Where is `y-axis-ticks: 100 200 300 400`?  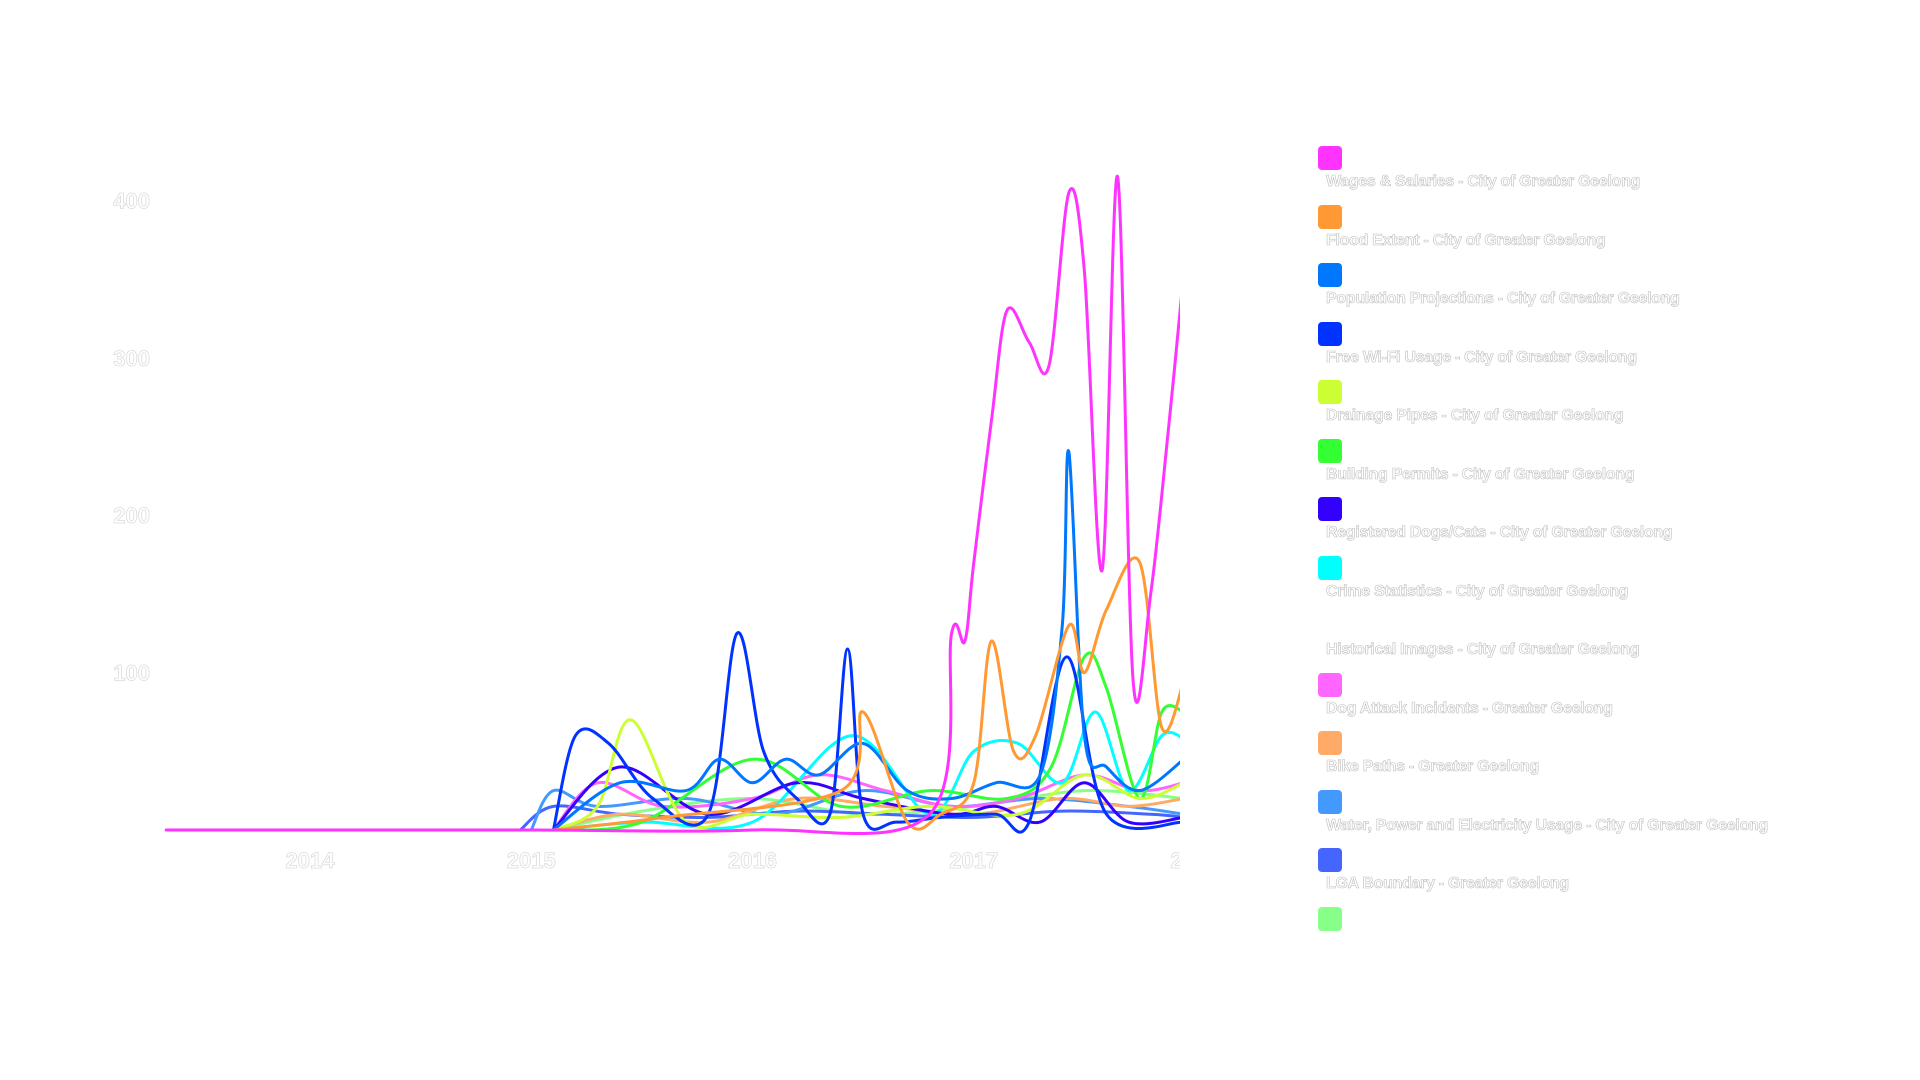
y-axis-ticks: 100 200 300 400 is located at coordinates (132, 437).